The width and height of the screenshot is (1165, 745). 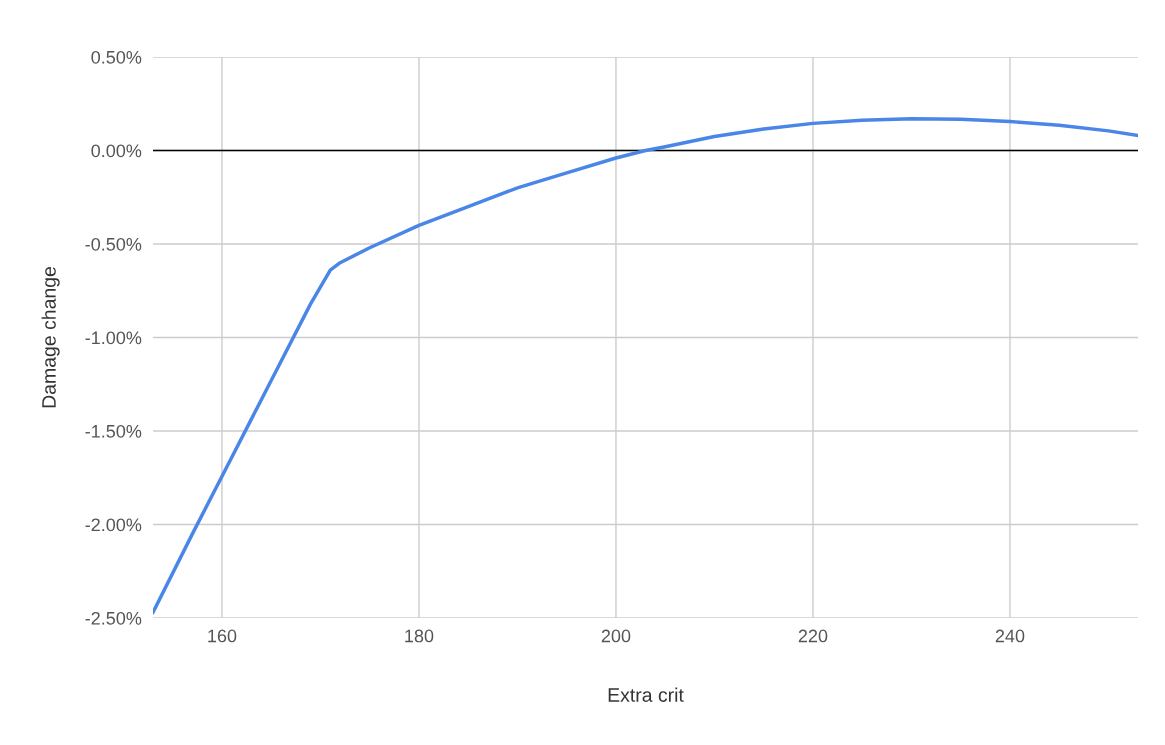 I want to click on y-axis-title: Damage change, so click(x=50, y=337).